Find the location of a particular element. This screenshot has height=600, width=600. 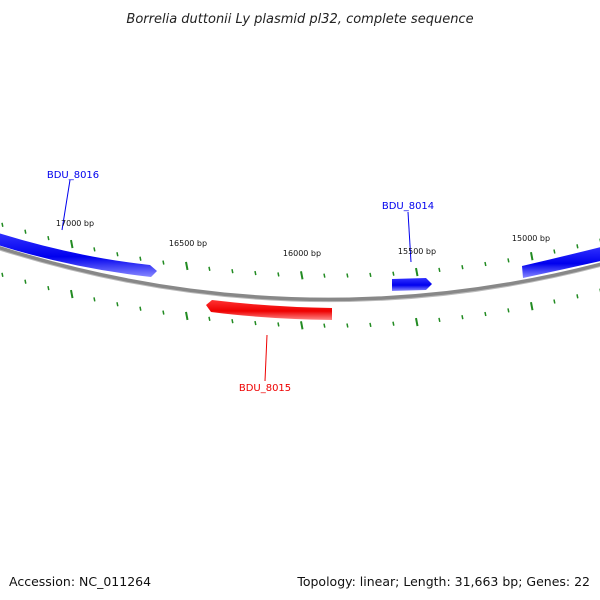

gene-right-edge-arrow is located at coordinates (561, 262).